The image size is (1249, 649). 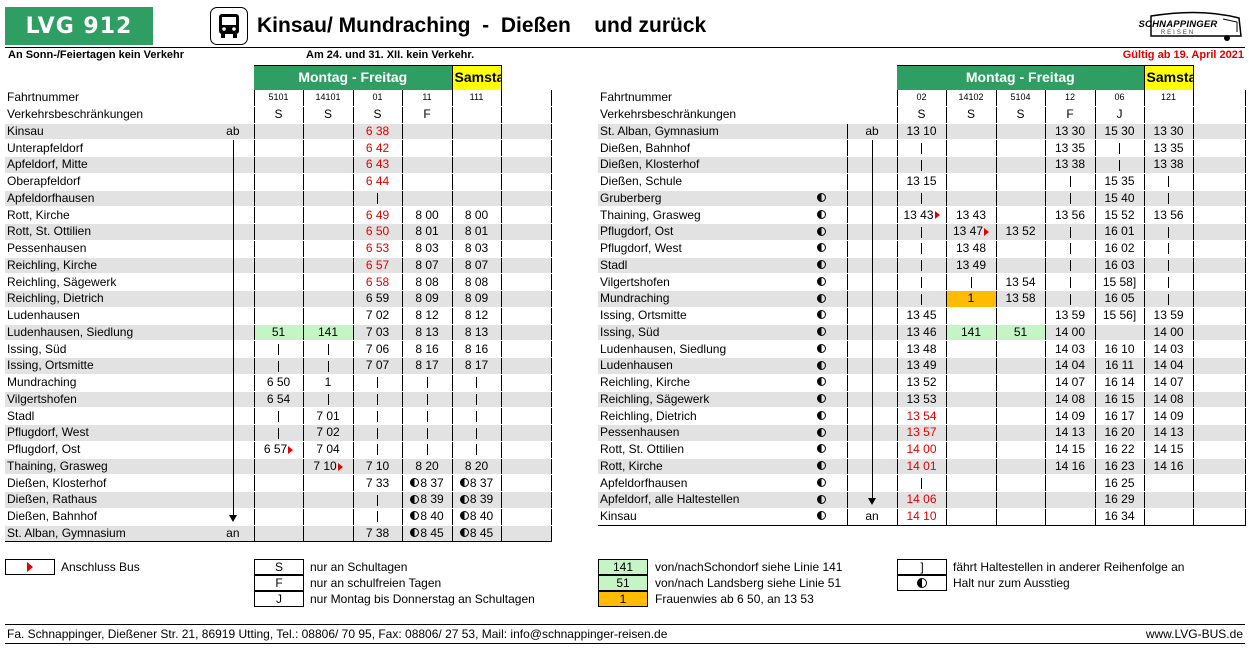 I want to click on departure-time: 13 56, so click(x=1169, y=215).